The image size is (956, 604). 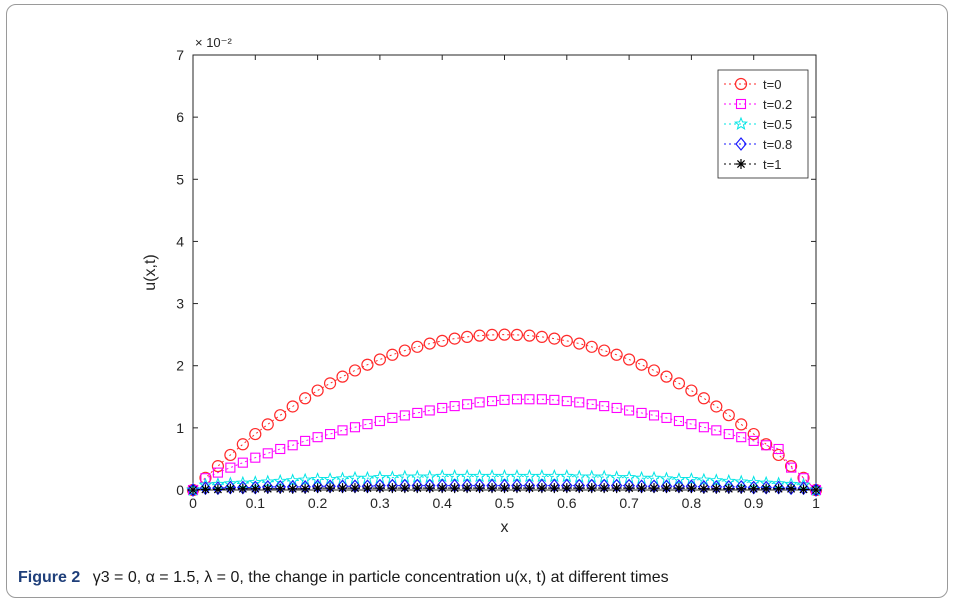 I want to click on legend-box, so click(x=763, y=124).